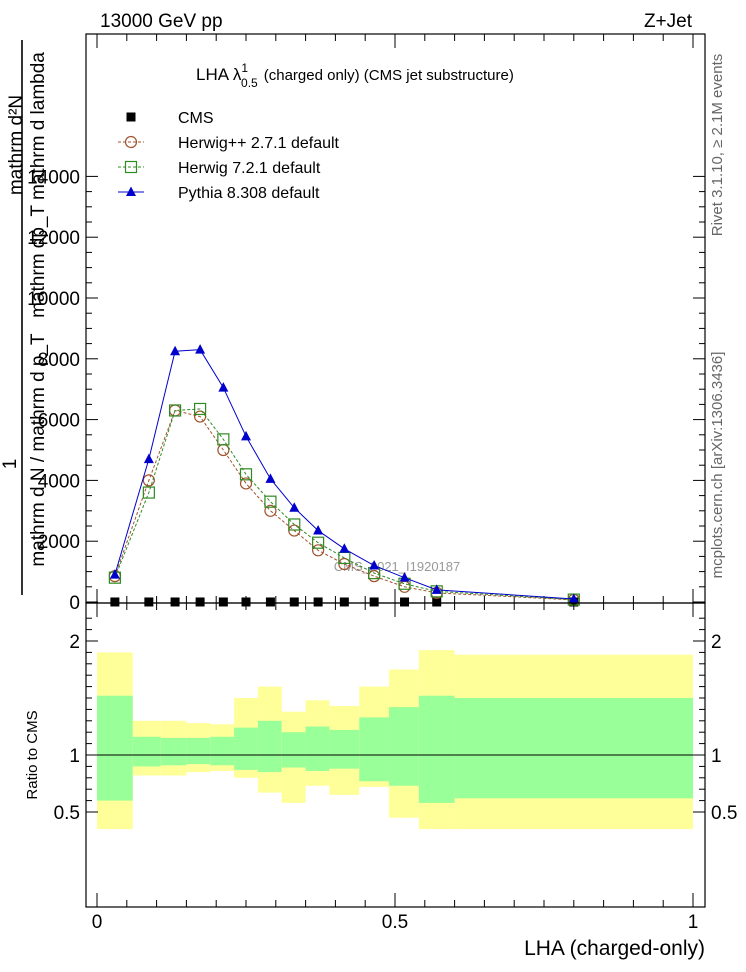 This screenshot has width=746, height=972. Describe the element at coordinates (38, 450) in the screenshot. I see `y-label-bottom: mathrm d N / mathrm d p_T` at that location.